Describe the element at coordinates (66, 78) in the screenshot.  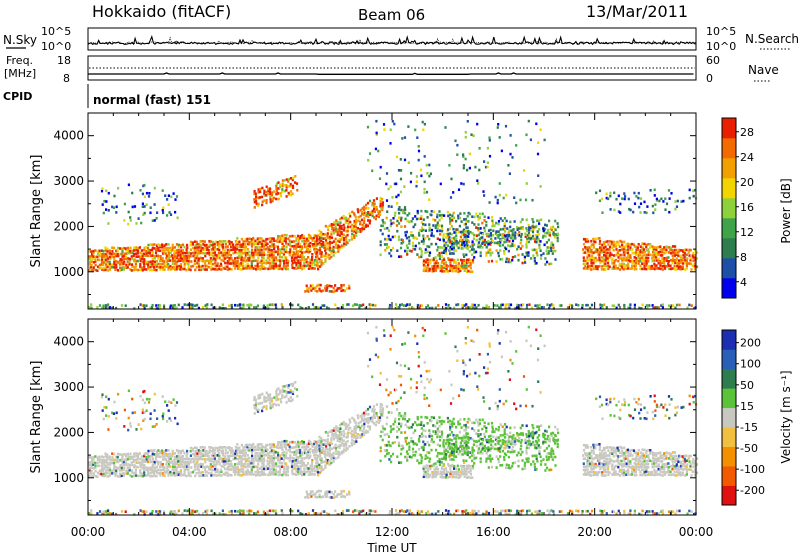
I see `freq-tick-low: 8` at that location.